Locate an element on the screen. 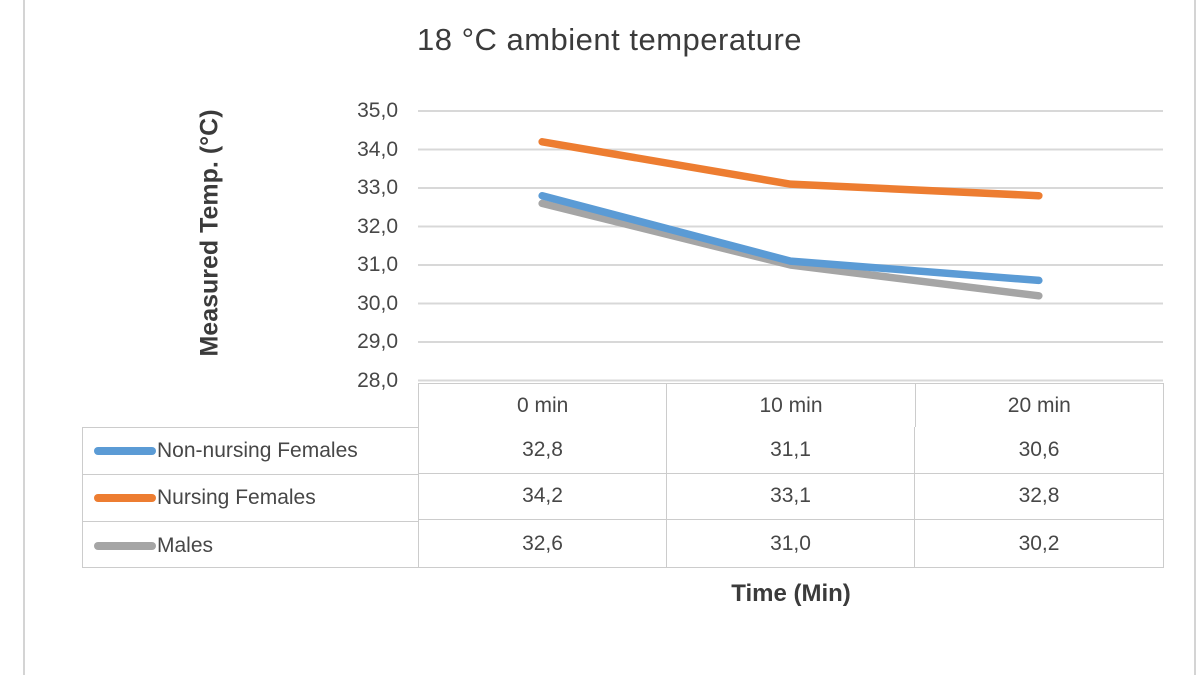  y-tick-label: 31,0 is located at coordinates (377, 264).